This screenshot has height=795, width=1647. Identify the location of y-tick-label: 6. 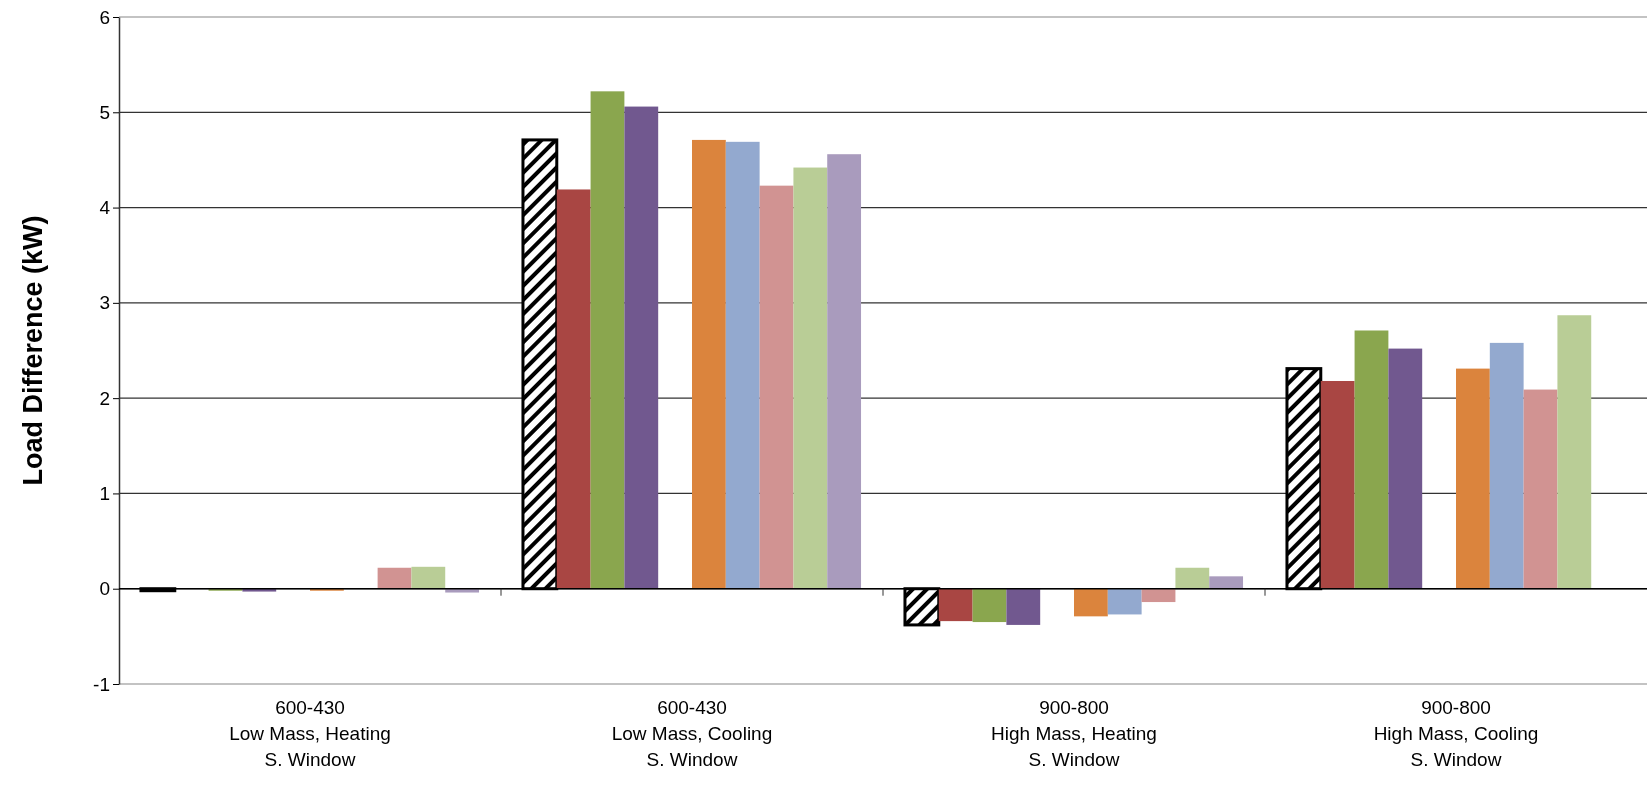
(104, 17).